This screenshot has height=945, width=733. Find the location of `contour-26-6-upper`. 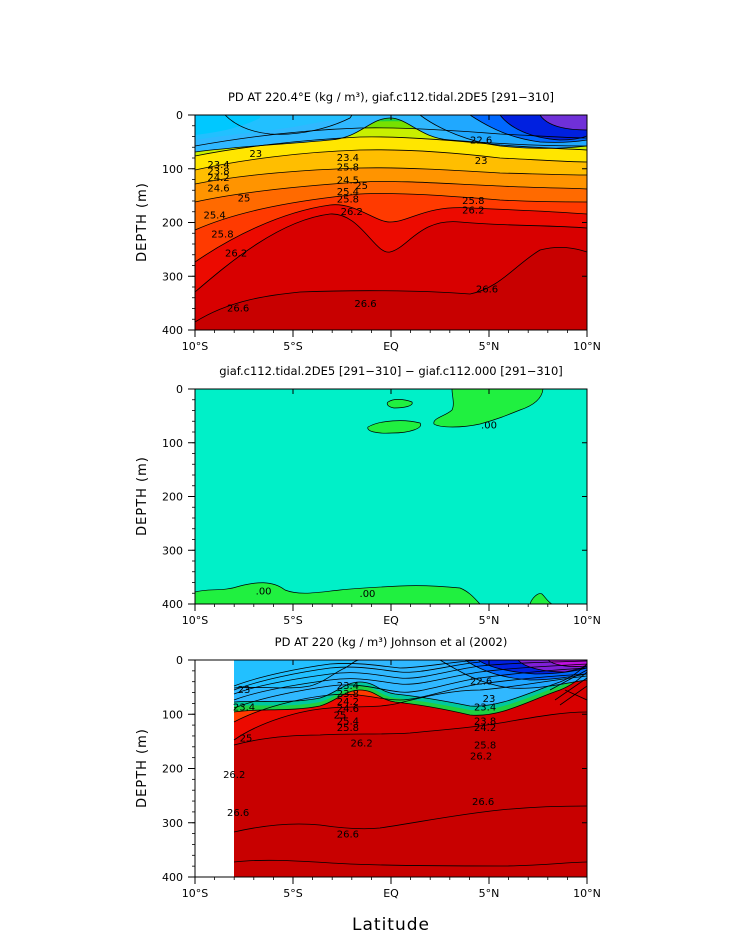

contour-26-6-upper is located at coordinates (391, 284).